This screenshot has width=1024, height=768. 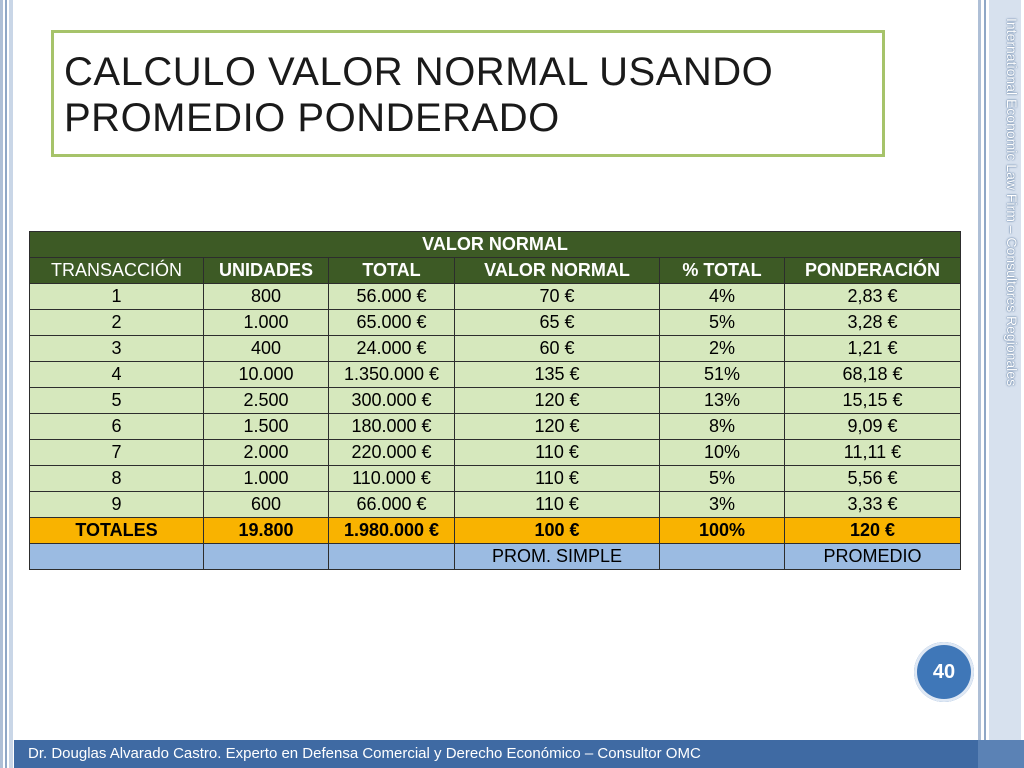 I want to click on table-cell: 2.000, so click(x=266, y=452).